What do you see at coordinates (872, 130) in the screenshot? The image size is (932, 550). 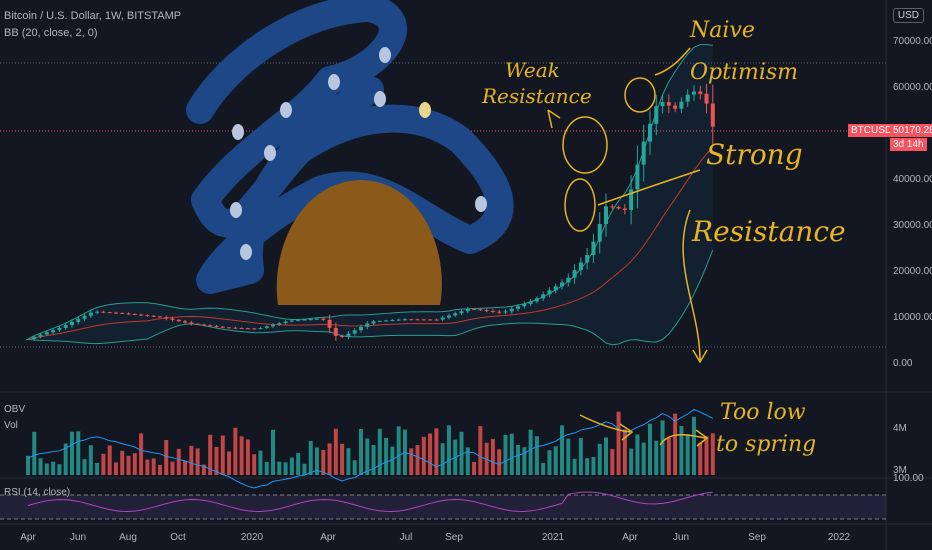 I see `price-tag-symbol: BTCUSD` at bounding box center [872, 130].